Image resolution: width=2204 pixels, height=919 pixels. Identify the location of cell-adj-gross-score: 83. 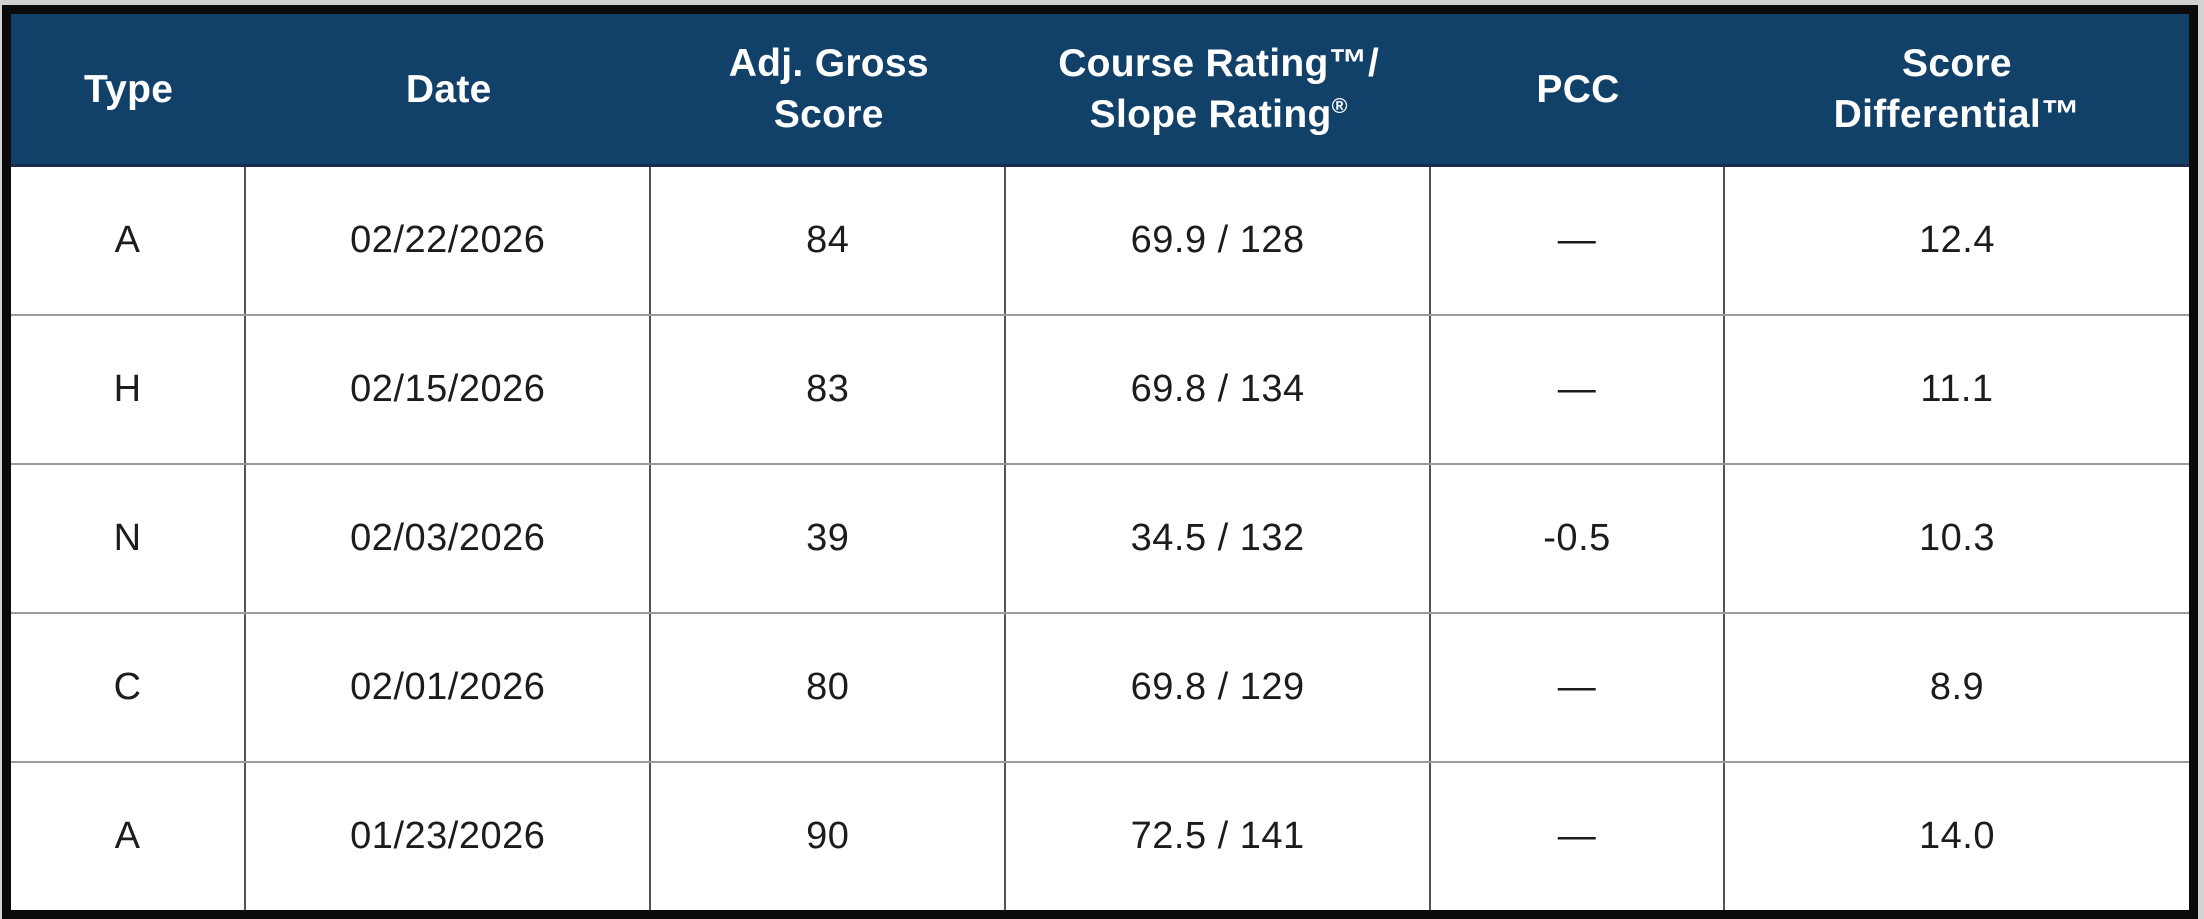
(829, 389).